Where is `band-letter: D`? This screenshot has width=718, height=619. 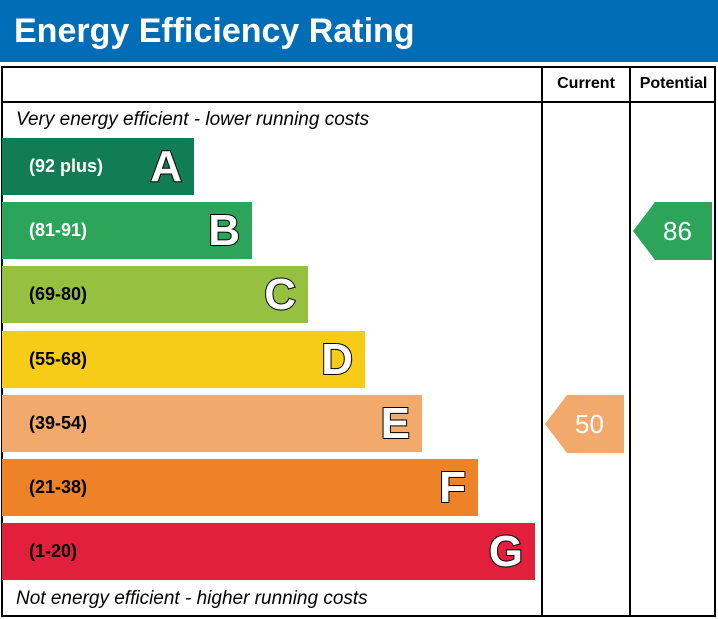
band-letter: D is located at coordinates (337, 359).